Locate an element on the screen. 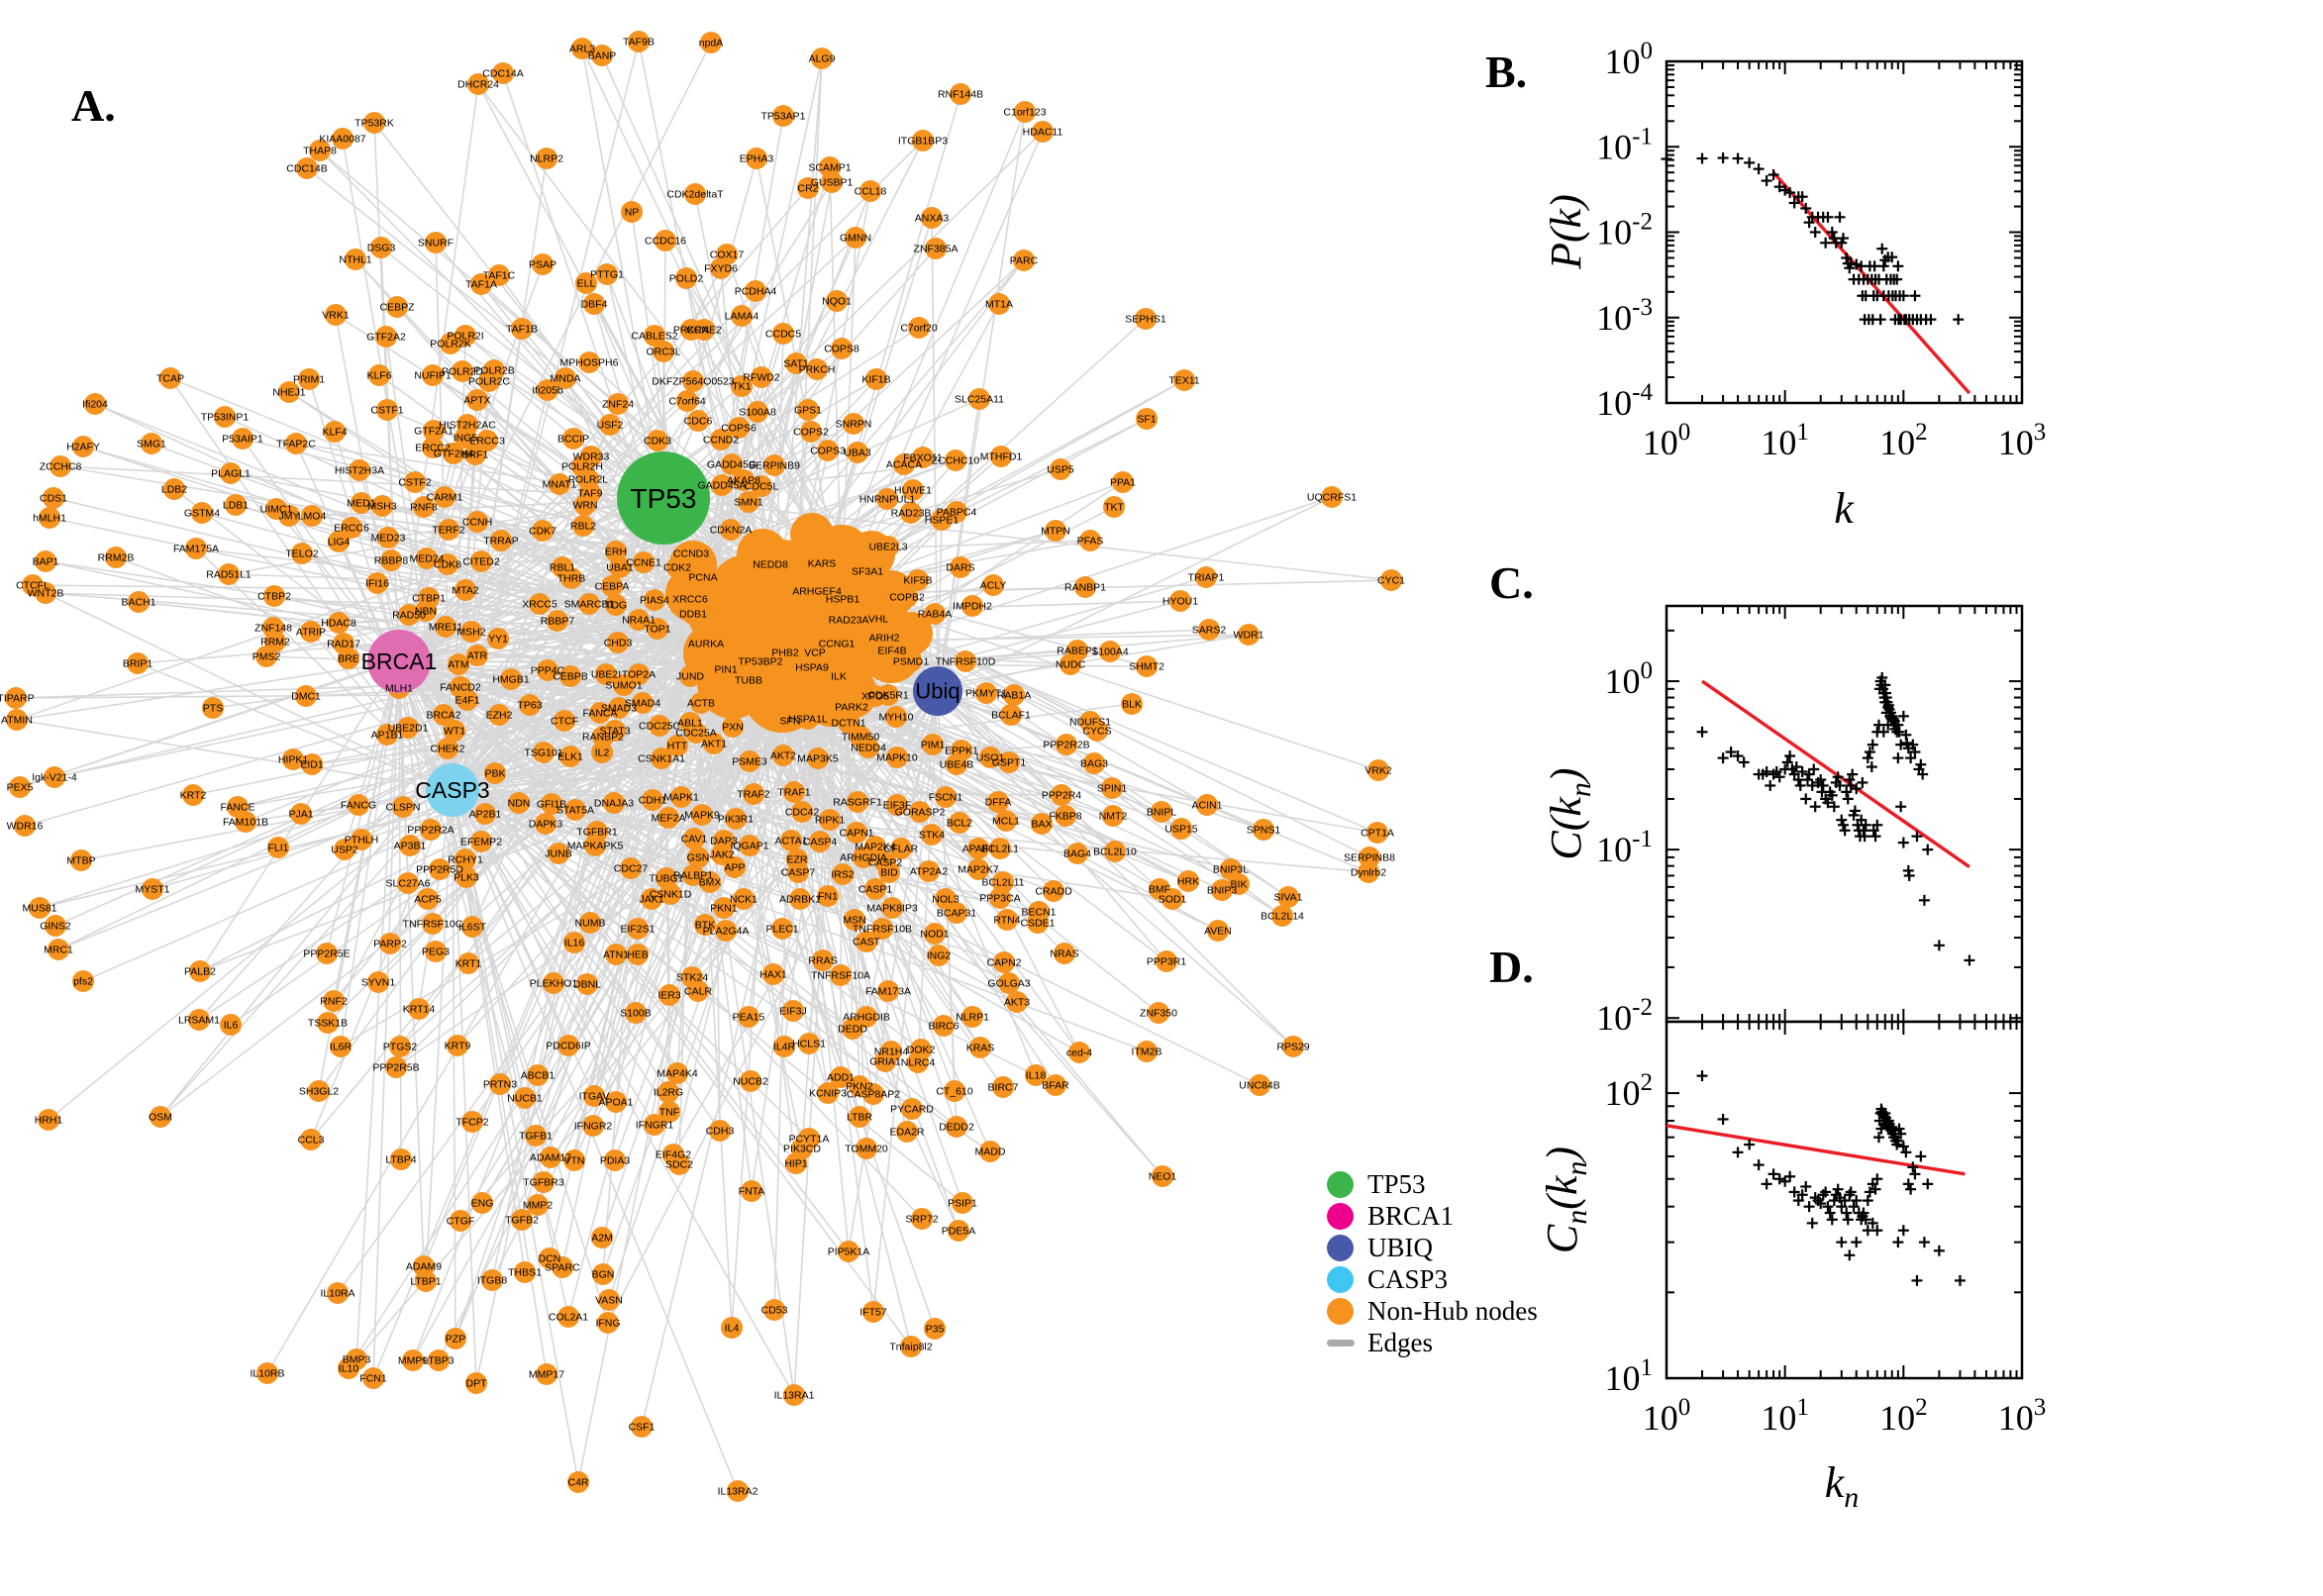 This screenshot has height=1596, width=2323. network-node-label: TRIAP1 is located at coordinates (1206, 578).